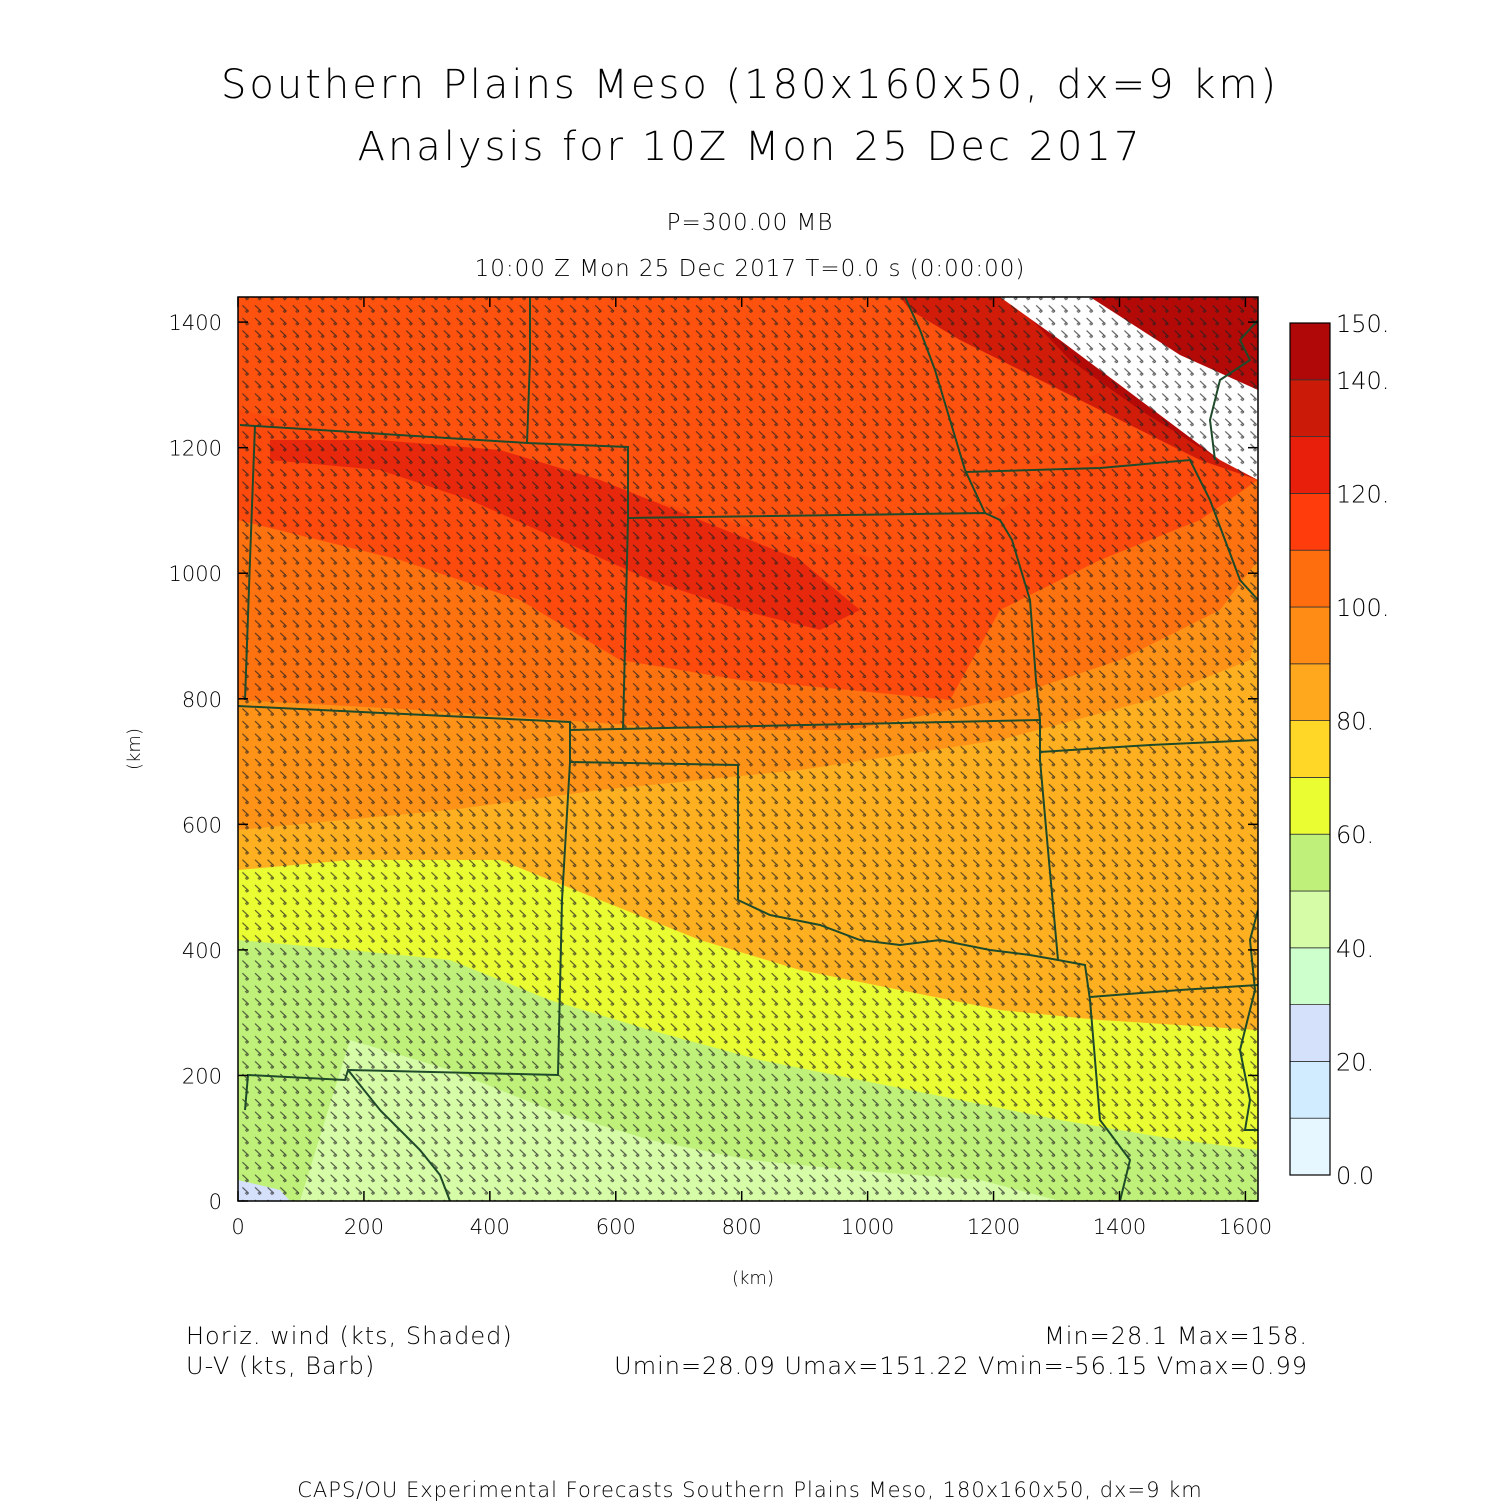 This screenshot has width=1500, height=1502. Describe the element at coordinates (1148, 746) in the screenshot. I see `boundary-missouri-arkansas` at that location.